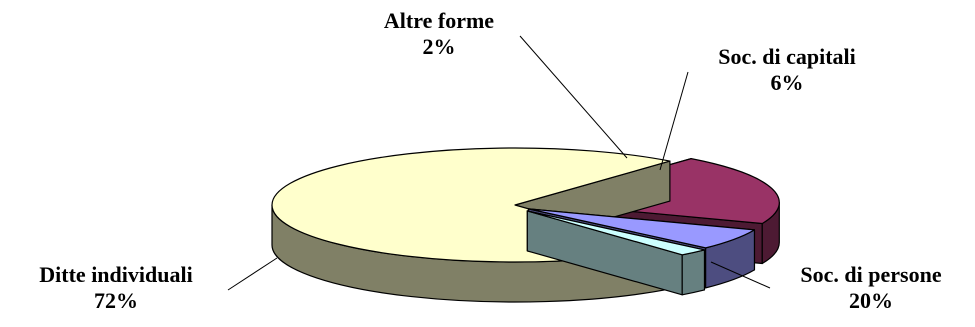 Image resolution: width=975 pixels, height=327 pixels. What do you see at coordinates (787, 82) in the screenshot?
I see `label-soc-di-capitali-pct: 6%` at bounding box center [787, 82].